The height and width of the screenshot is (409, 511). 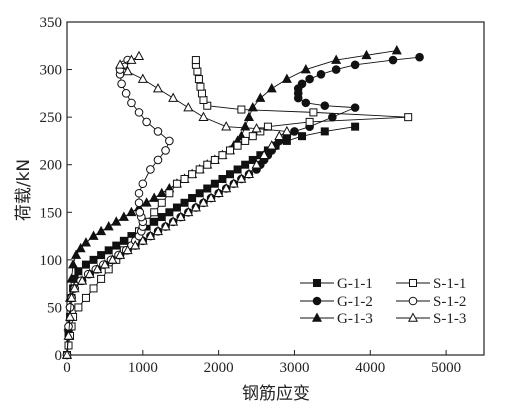 I want to click on x-tick-label: 0, so click(x=67, y=368).